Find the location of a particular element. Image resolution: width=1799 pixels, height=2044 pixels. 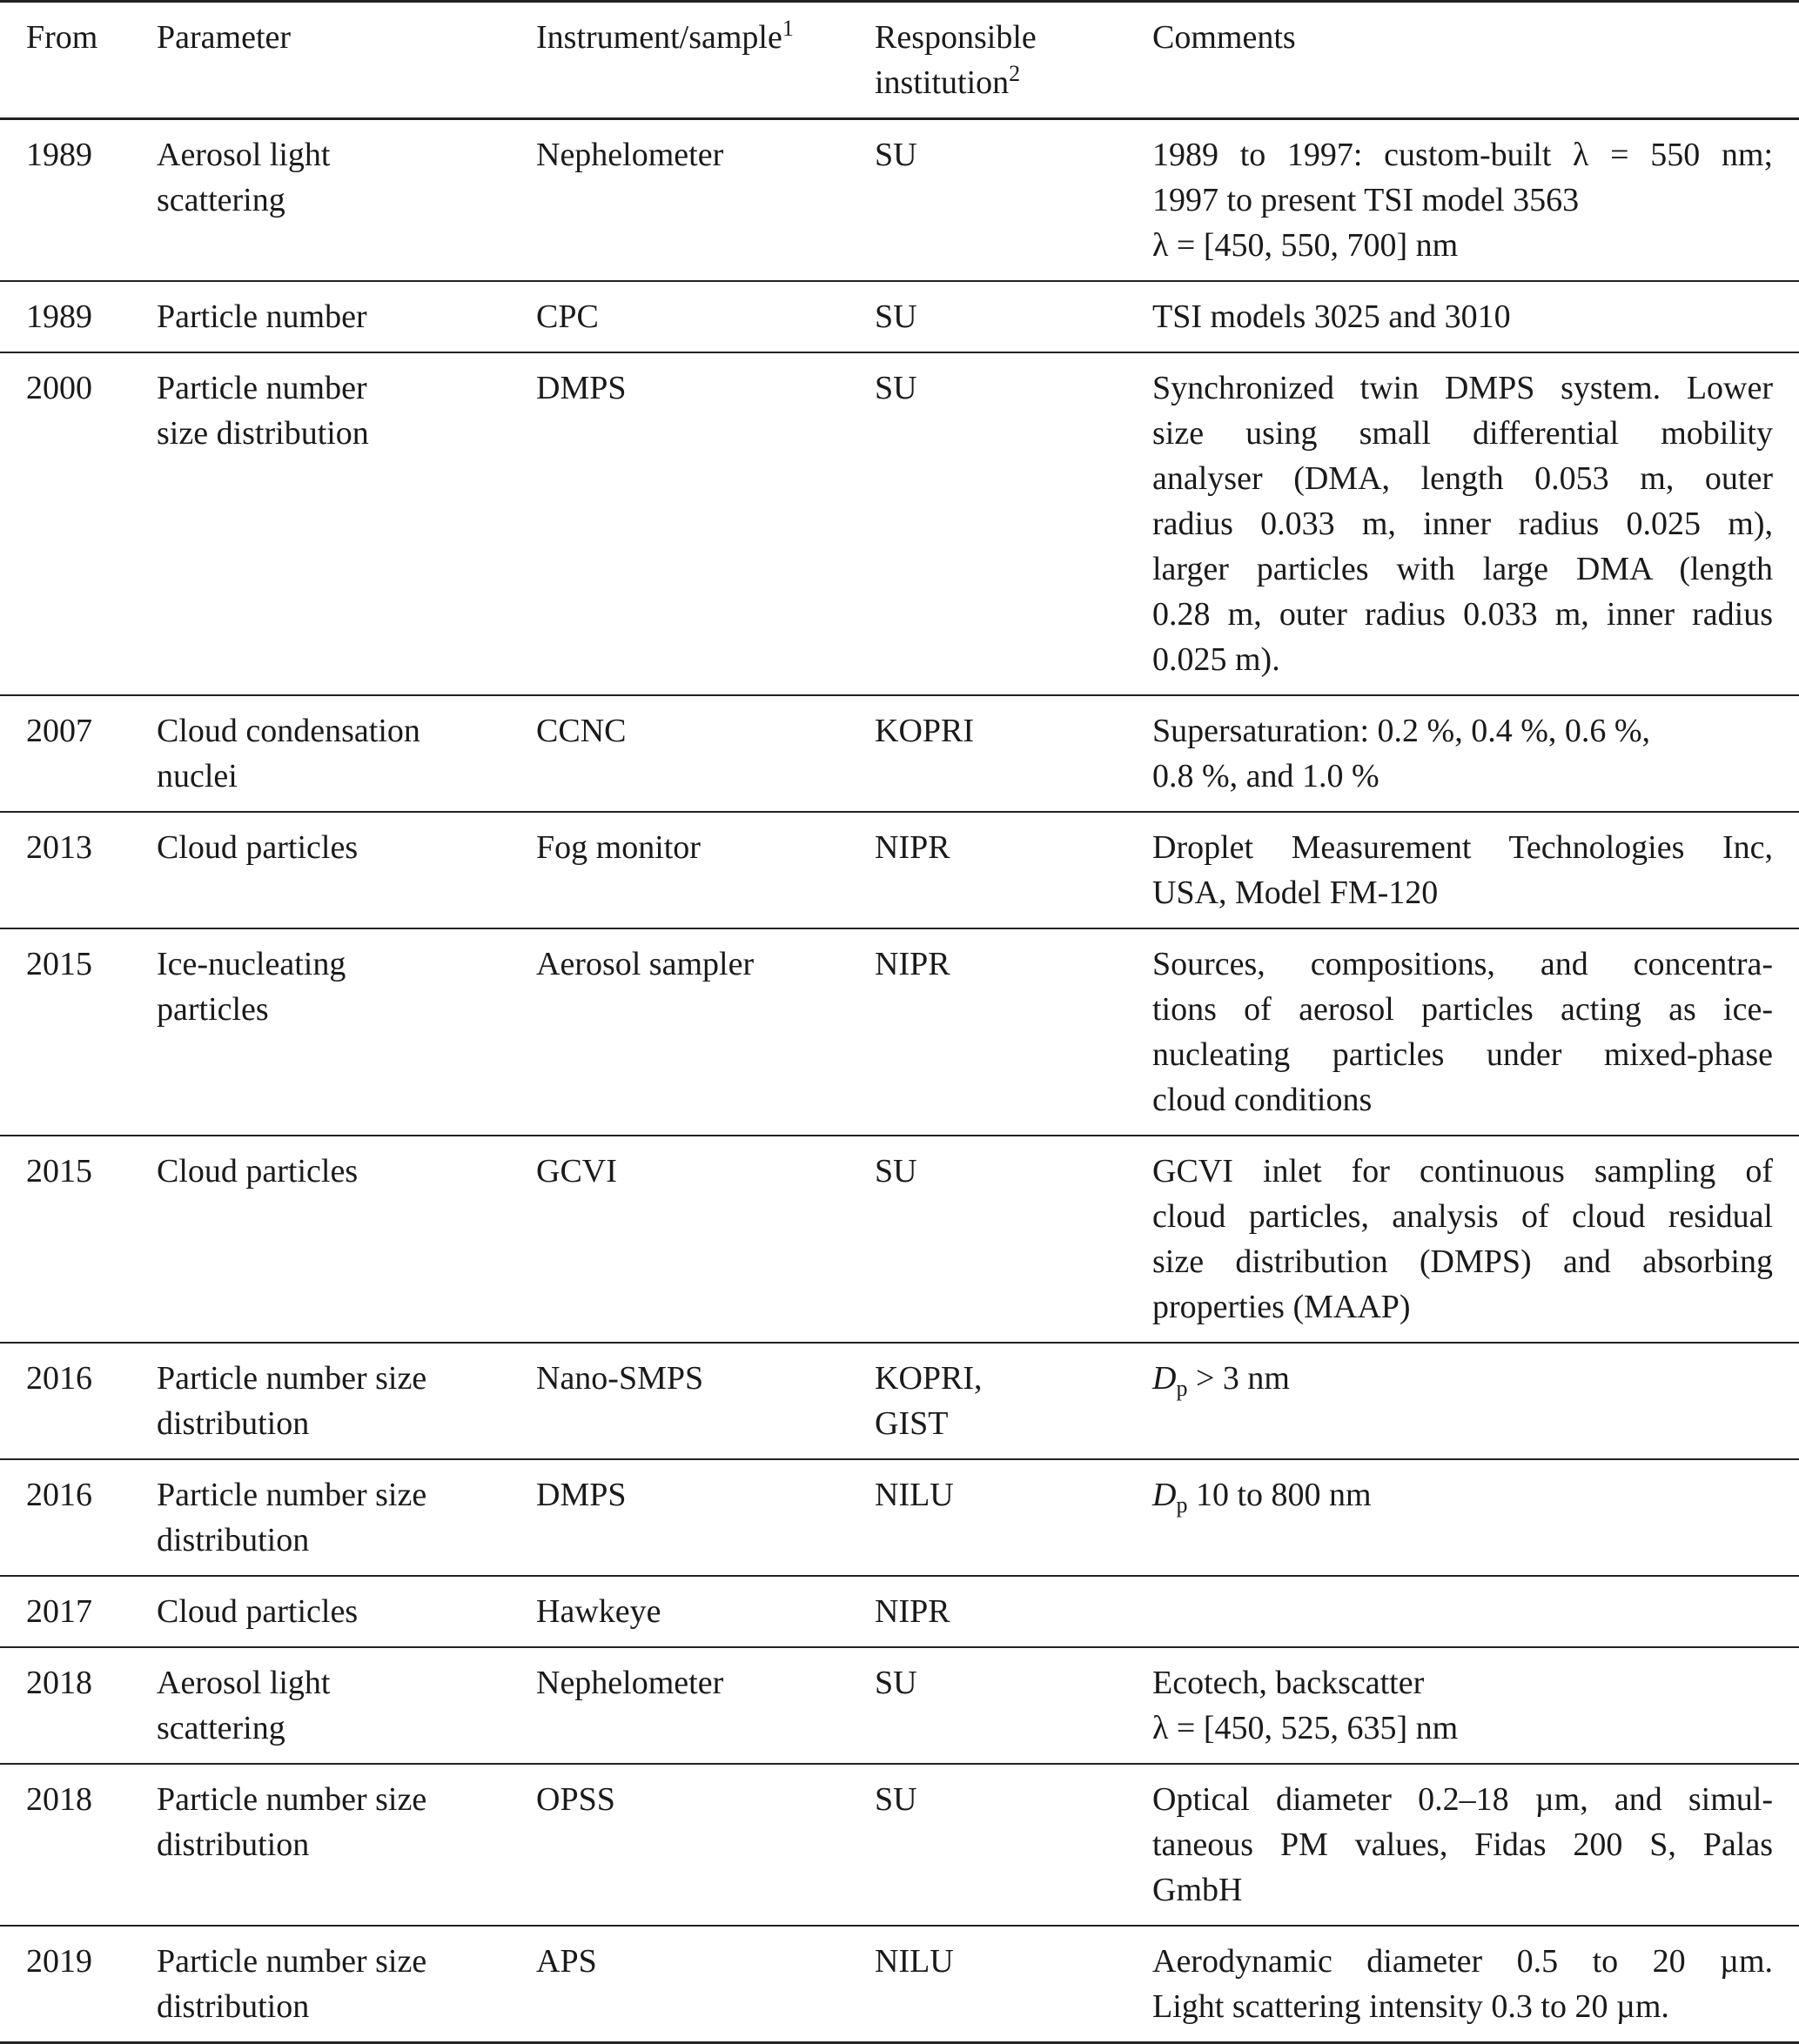

parameter-line: Ice-nucleating is located at coordinates (252, 964).